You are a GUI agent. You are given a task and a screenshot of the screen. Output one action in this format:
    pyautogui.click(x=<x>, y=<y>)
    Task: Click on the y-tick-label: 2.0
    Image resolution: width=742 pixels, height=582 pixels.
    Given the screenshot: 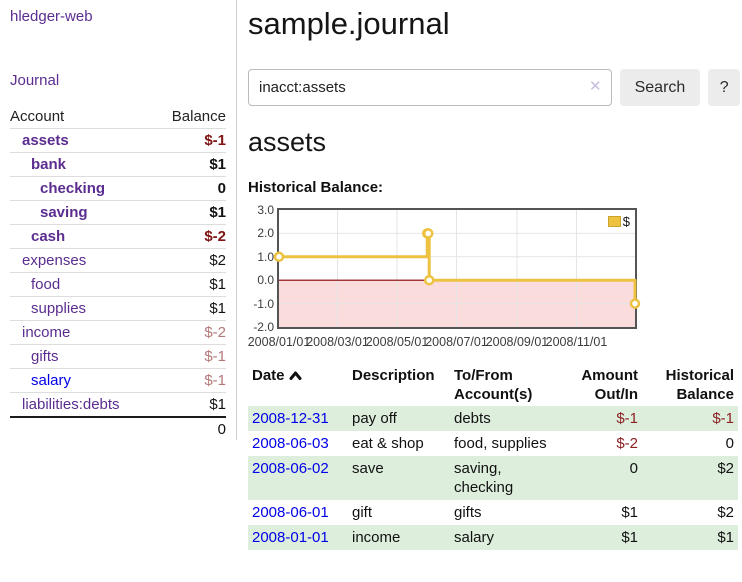 What is the action you would take?
    pyautogui.click(x=265, y=233)
    